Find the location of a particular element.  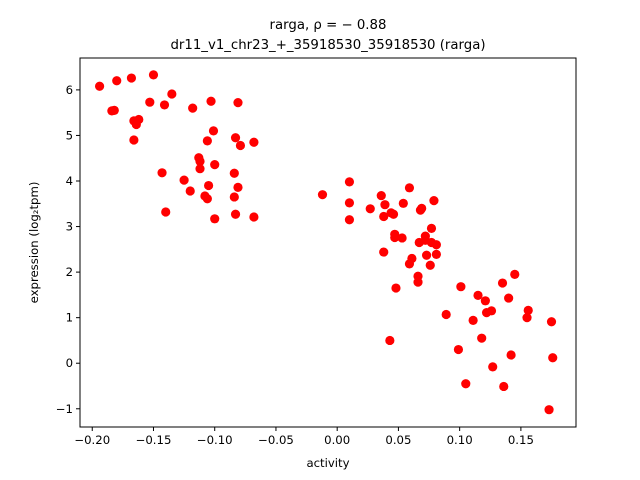

y-tick-label: −1 is located at coordinates (64, 409).